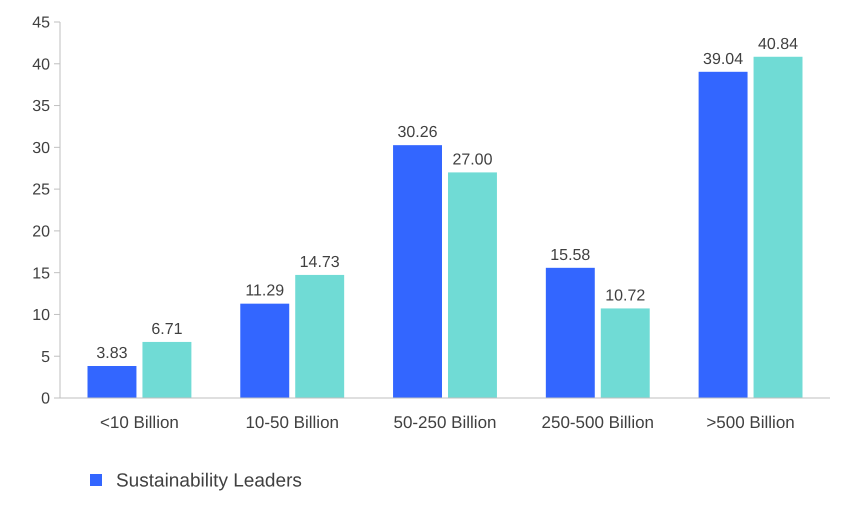 This screenshot has width=848, height=518. I want to click on x-tick-label: >500 Billion, so click(750, 422).